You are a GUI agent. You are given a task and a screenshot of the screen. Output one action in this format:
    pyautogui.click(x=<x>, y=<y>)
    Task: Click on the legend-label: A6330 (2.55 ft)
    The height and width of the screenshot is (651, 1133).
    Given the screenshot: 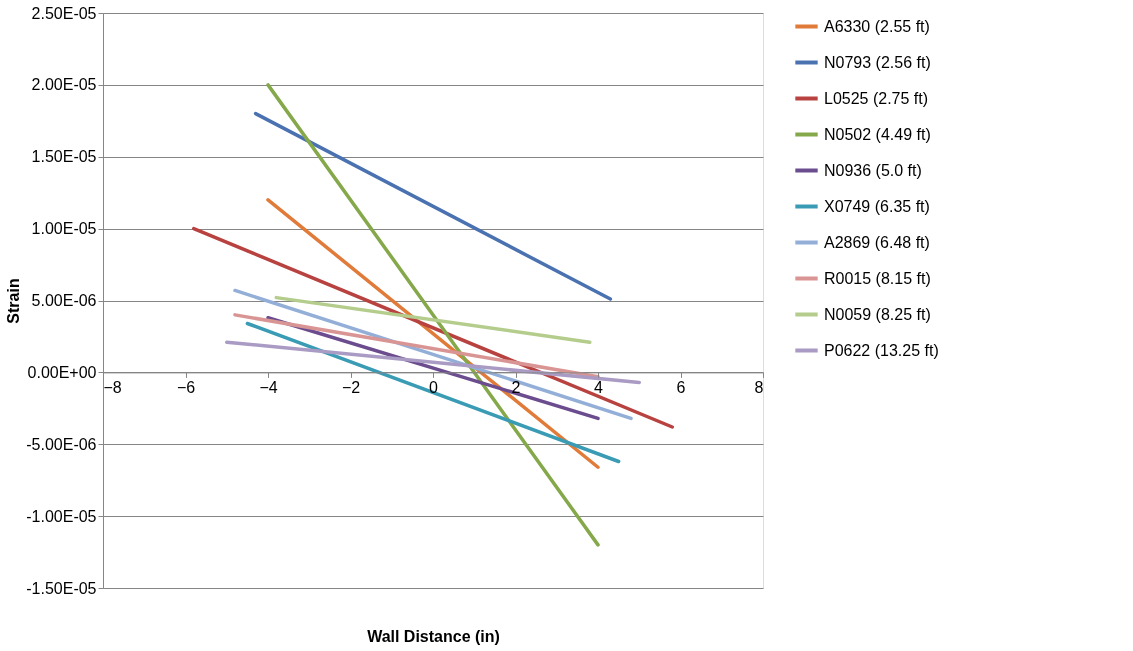 What is the action you would take?
    pyautogui.click(x=877, y=26)
    